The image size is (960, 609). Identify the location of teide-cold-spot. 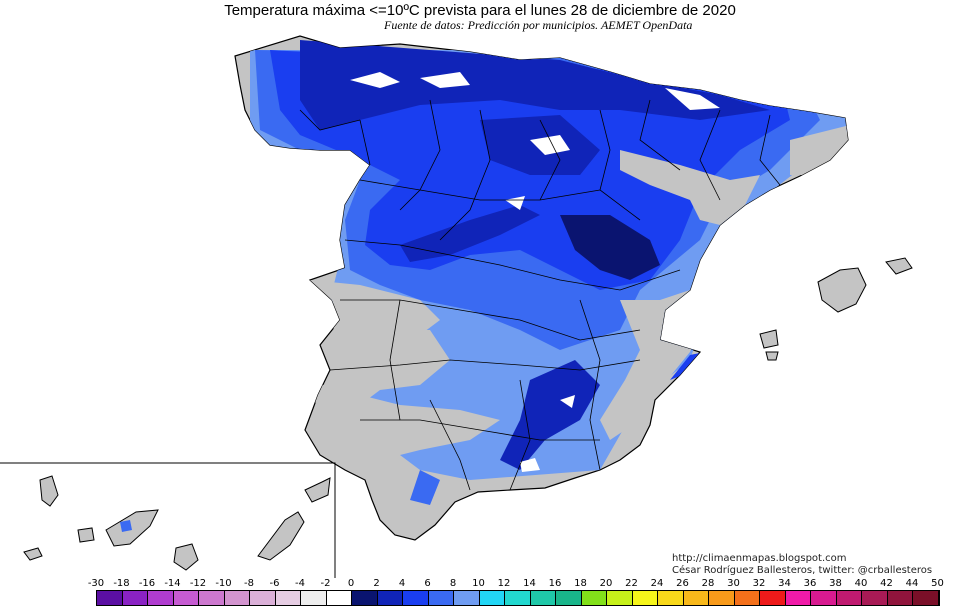
(126, 526).